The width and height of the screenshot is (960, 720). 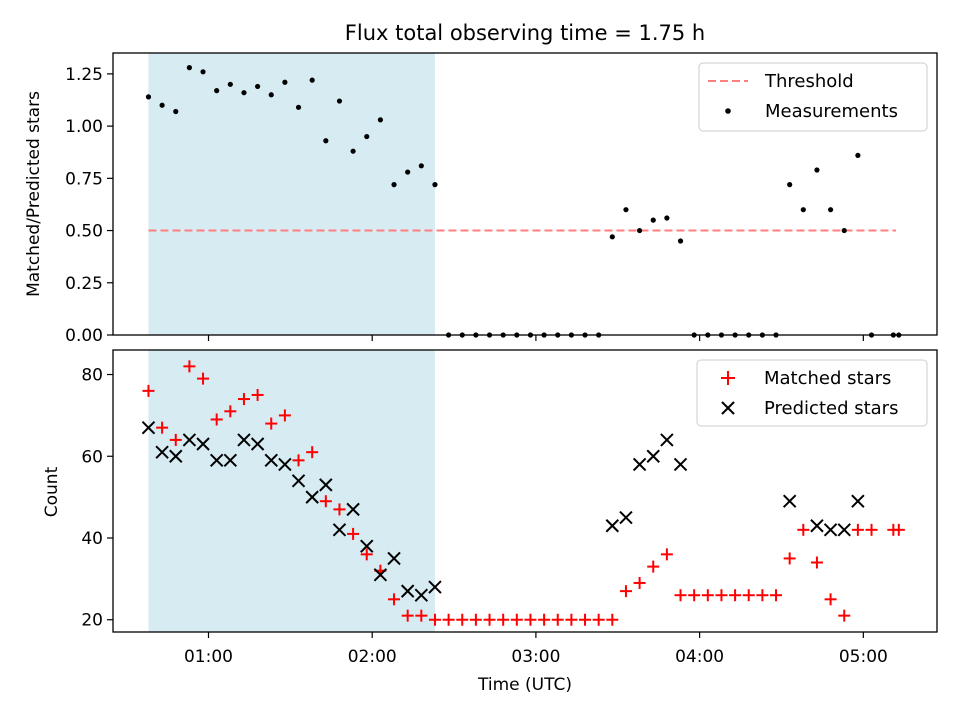 I want to click on ratio-highlight-span, so click(x=291, y=194).